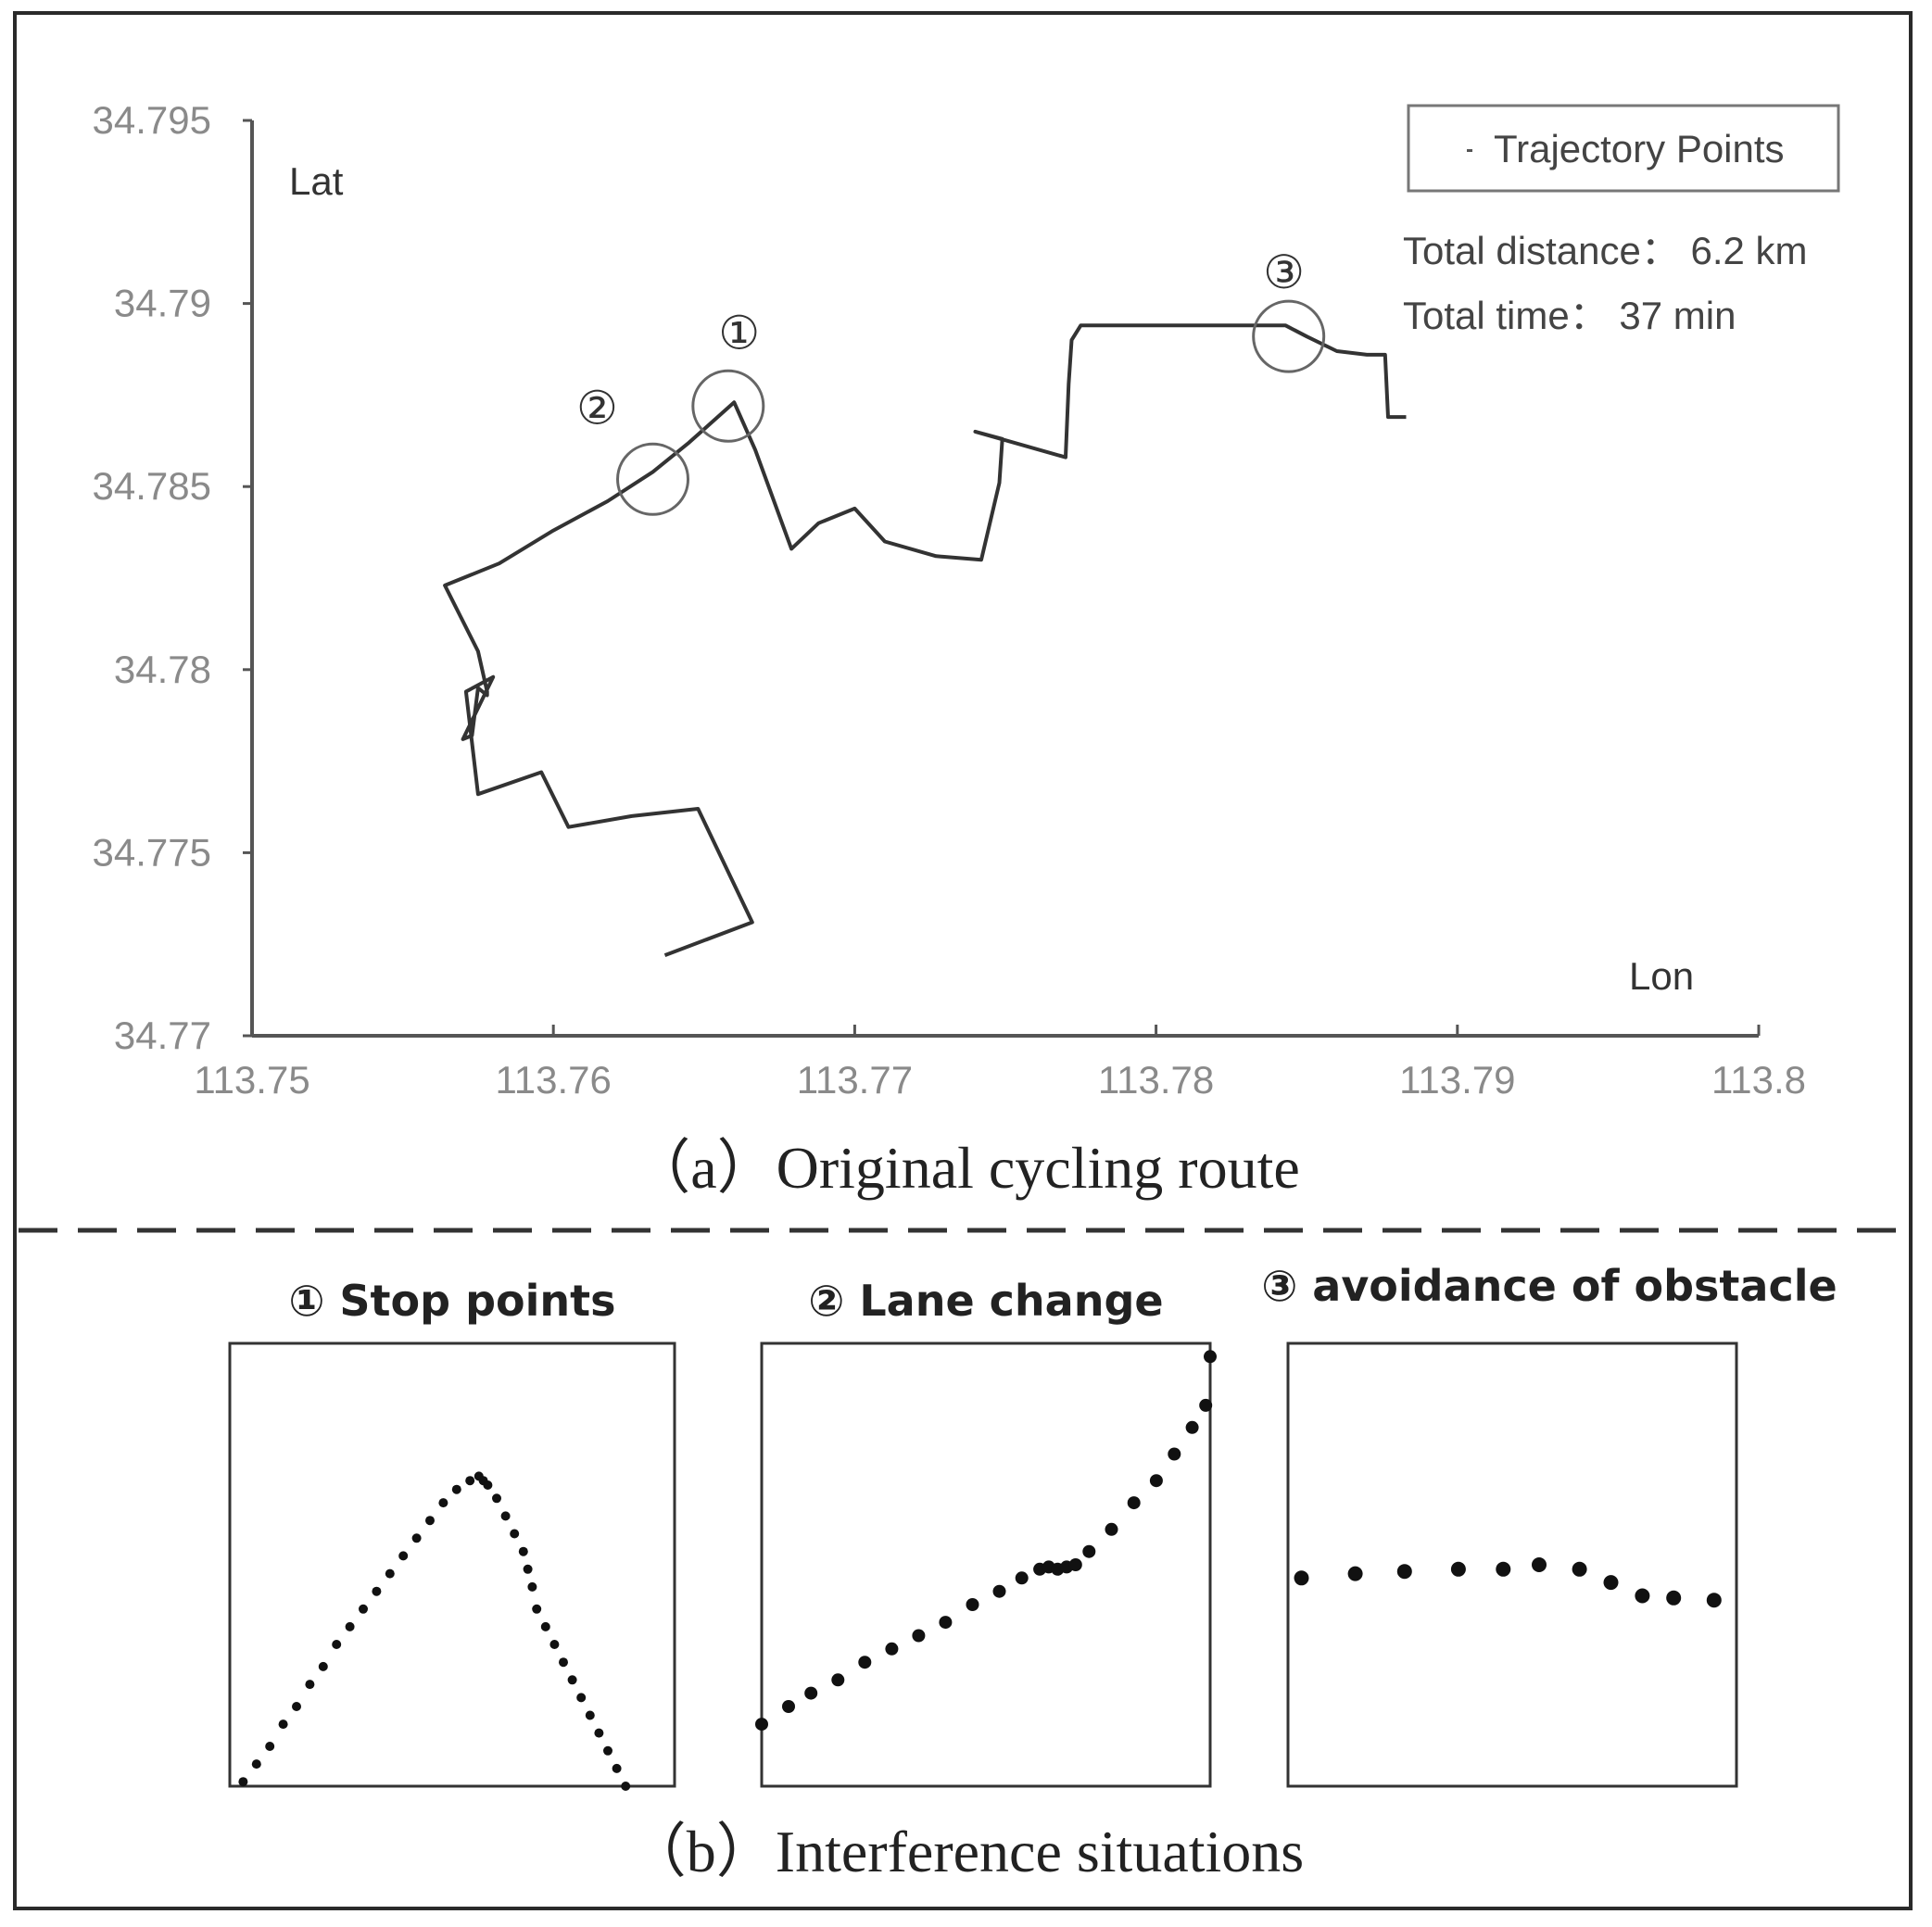 The width and height of the screenshot is (1932, 1927). I want to click on marker-label: ②, so click(597, 408).